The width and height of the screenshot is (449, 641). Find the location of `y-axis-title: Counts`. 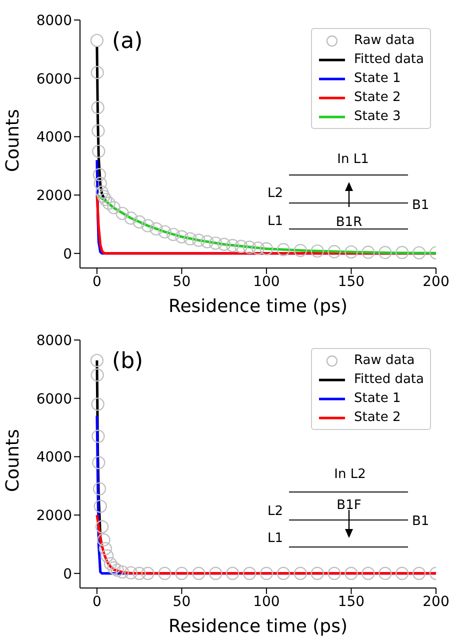

y-axis-title: Counts is located at coordinates (13, 140).